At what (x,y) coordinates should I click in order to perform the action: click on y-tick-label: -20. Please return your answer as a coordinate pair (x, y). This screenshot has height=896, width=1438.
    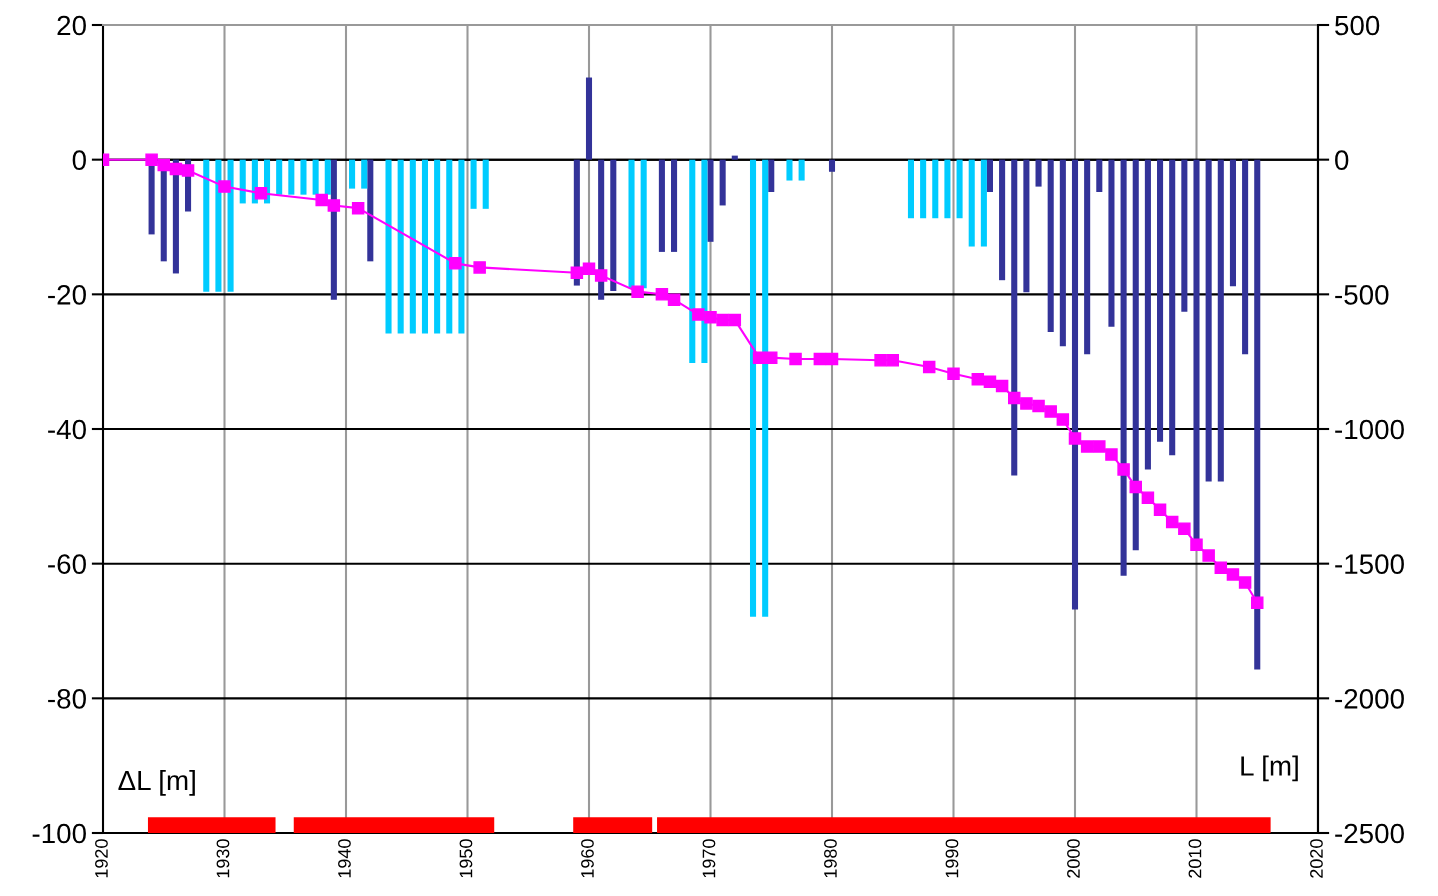
    Looking at the image, I should click on (67, 295).